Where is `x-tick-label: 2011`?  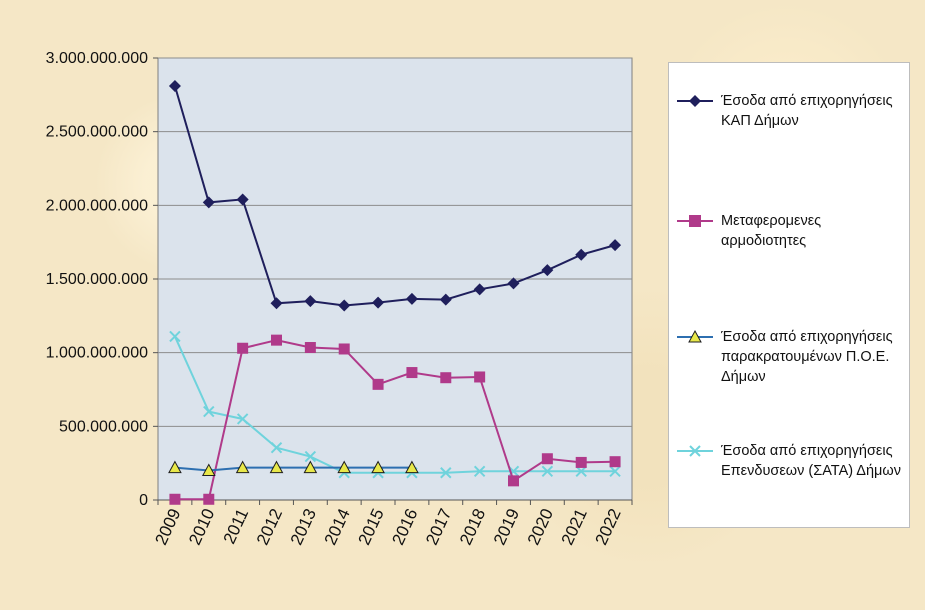 x-tick-label: 2011 is located at coordinates (236, 526).